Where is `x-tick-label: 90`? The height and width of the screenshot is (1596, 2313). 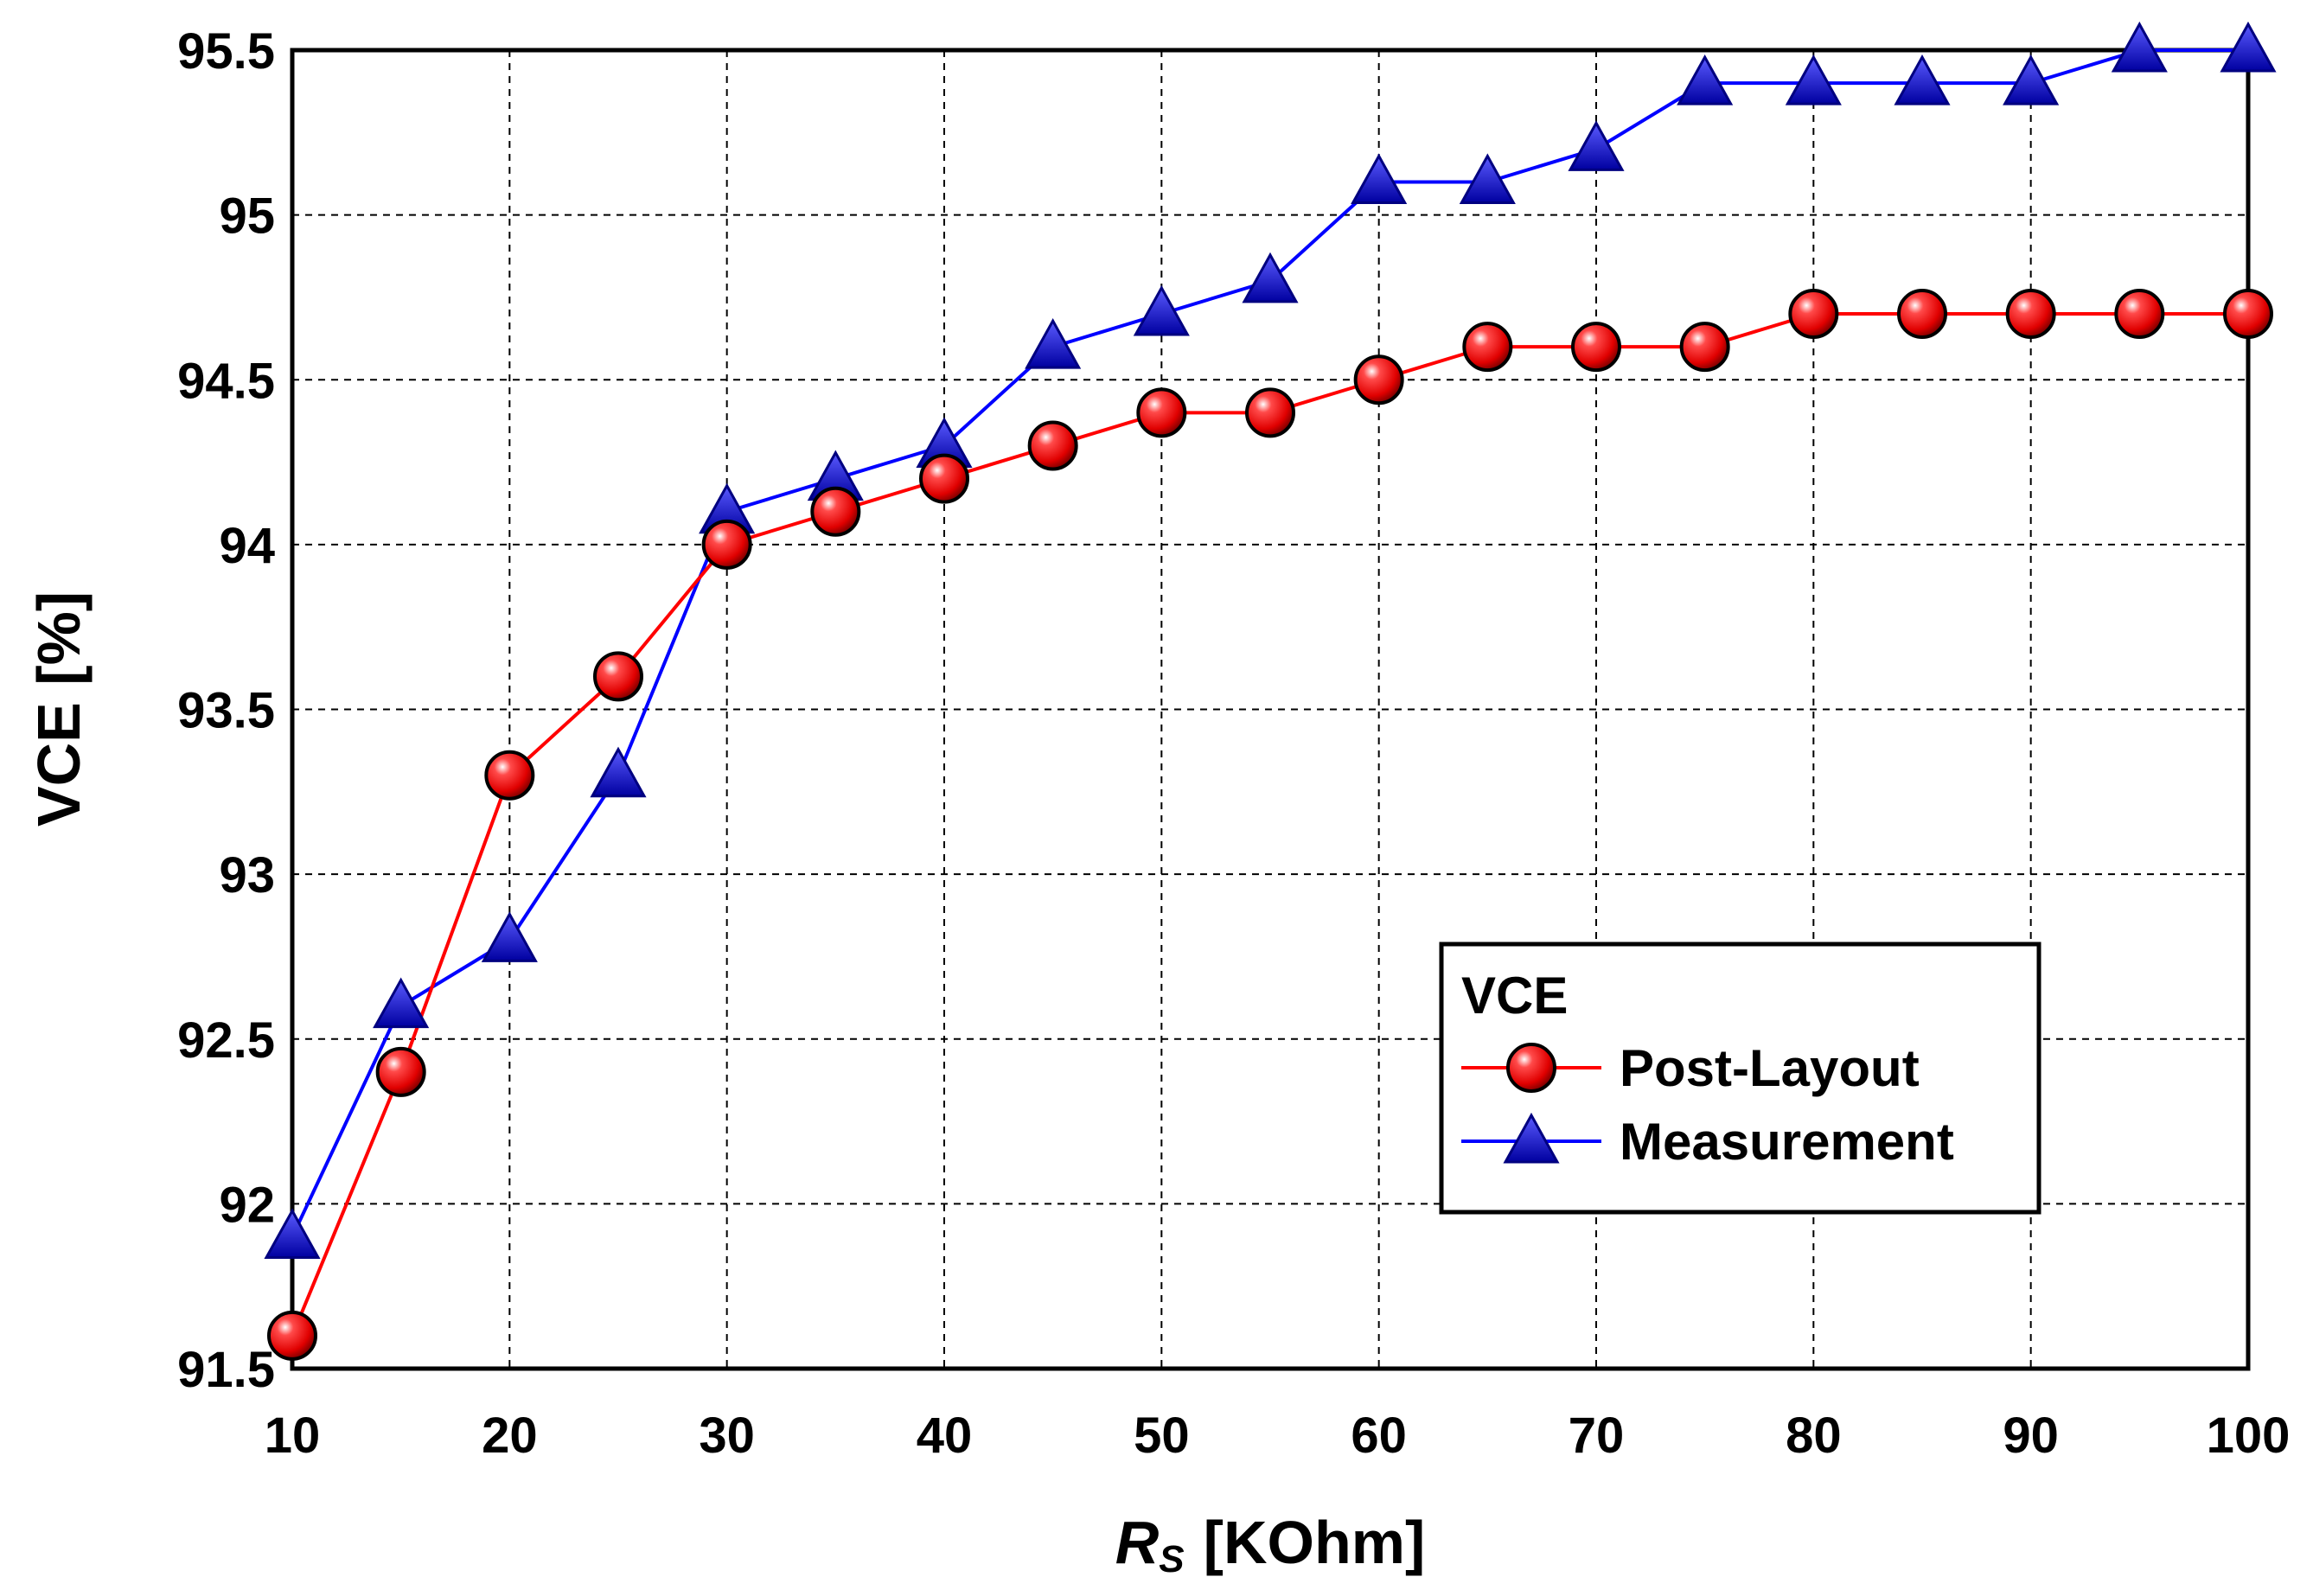 x-tick-label: 90 is located at coordinates (2031, 1436).